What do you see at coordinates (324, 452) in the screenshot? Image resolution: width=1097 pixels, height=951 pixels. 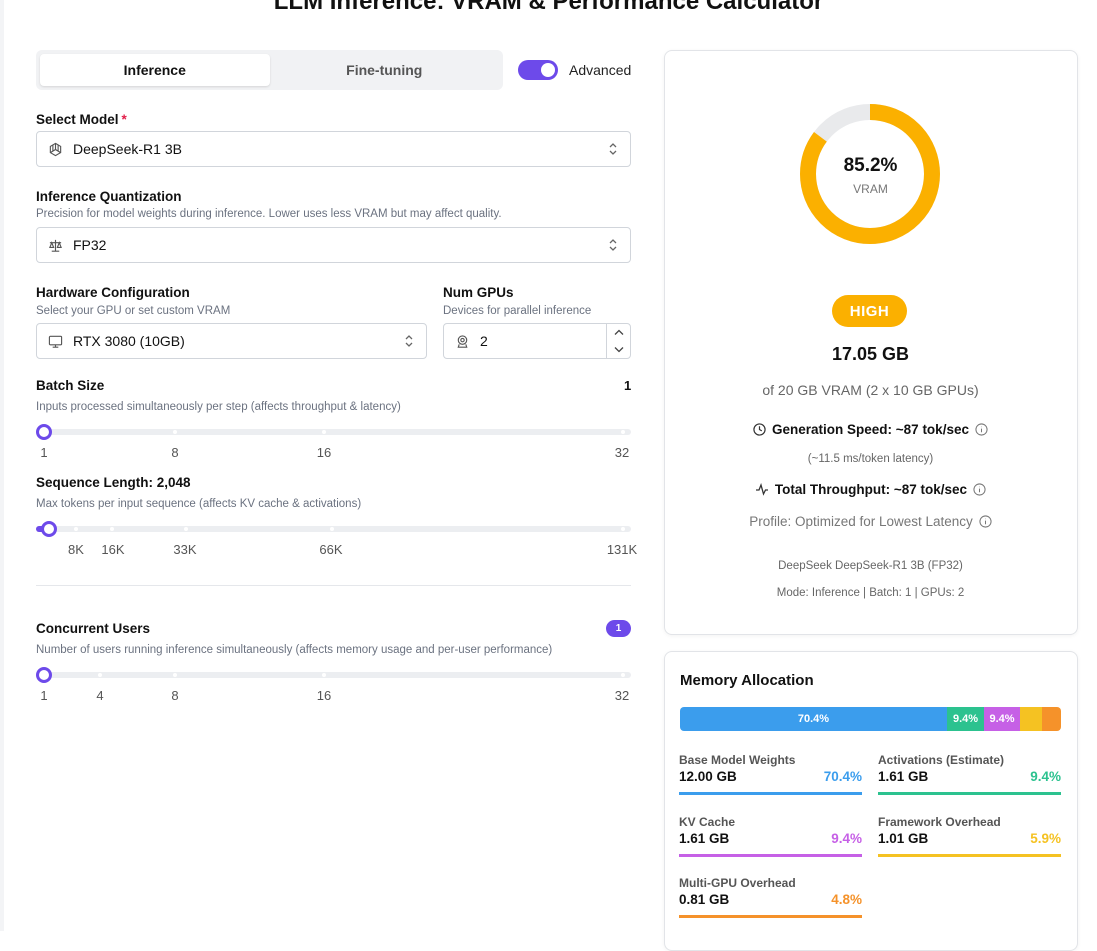 I see `batch-tick-label: 16` at bounding box center [324, 452].